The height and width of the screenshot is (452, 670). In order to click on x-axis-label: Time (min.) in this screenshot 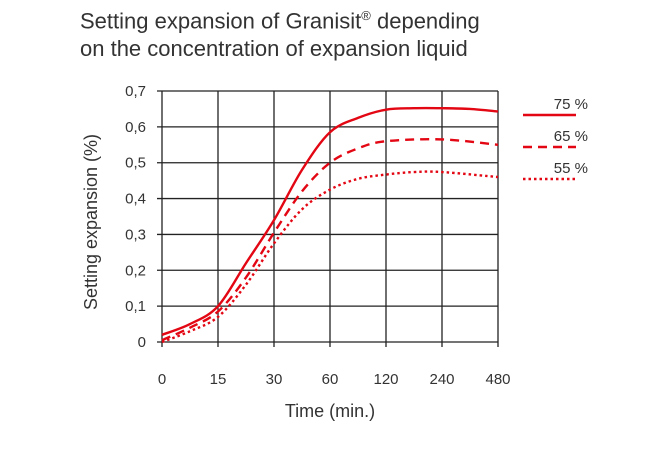, I will do `click(330, 411)`.